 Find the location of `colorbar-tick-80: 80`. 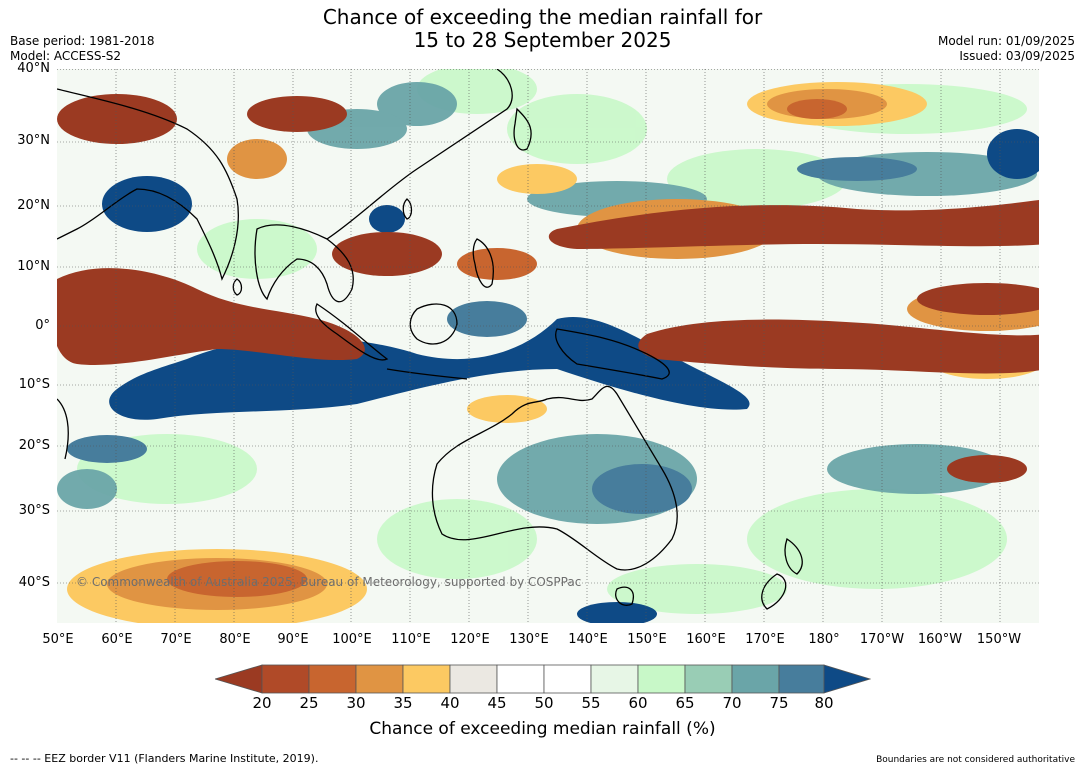

colorbar-tick-80: 80 is located at coordinates (824, 703).